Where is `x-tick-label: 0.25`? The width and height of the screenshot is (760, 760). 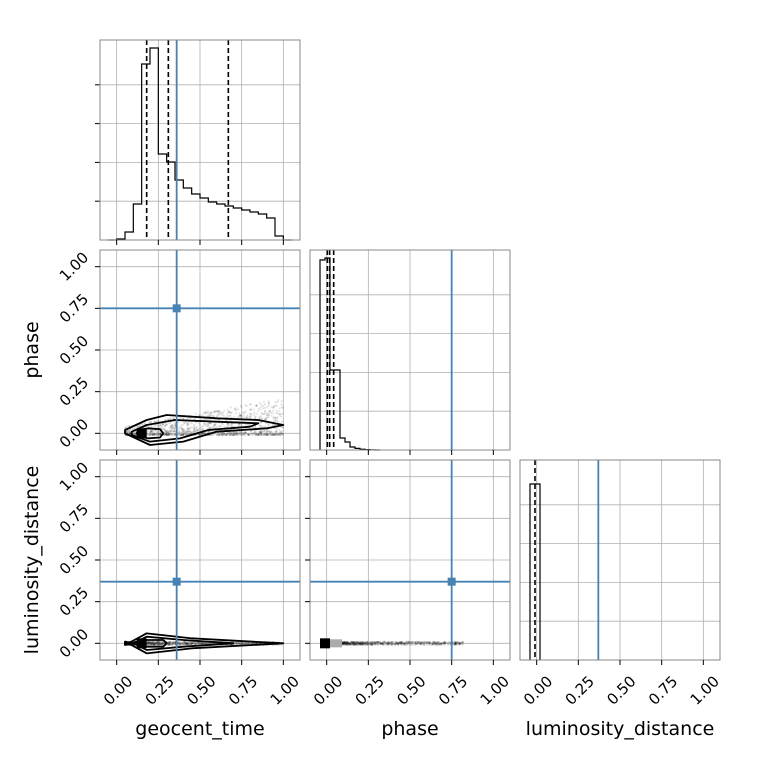
x-tick-label: 0.25 is located at coordinates (370, 690).